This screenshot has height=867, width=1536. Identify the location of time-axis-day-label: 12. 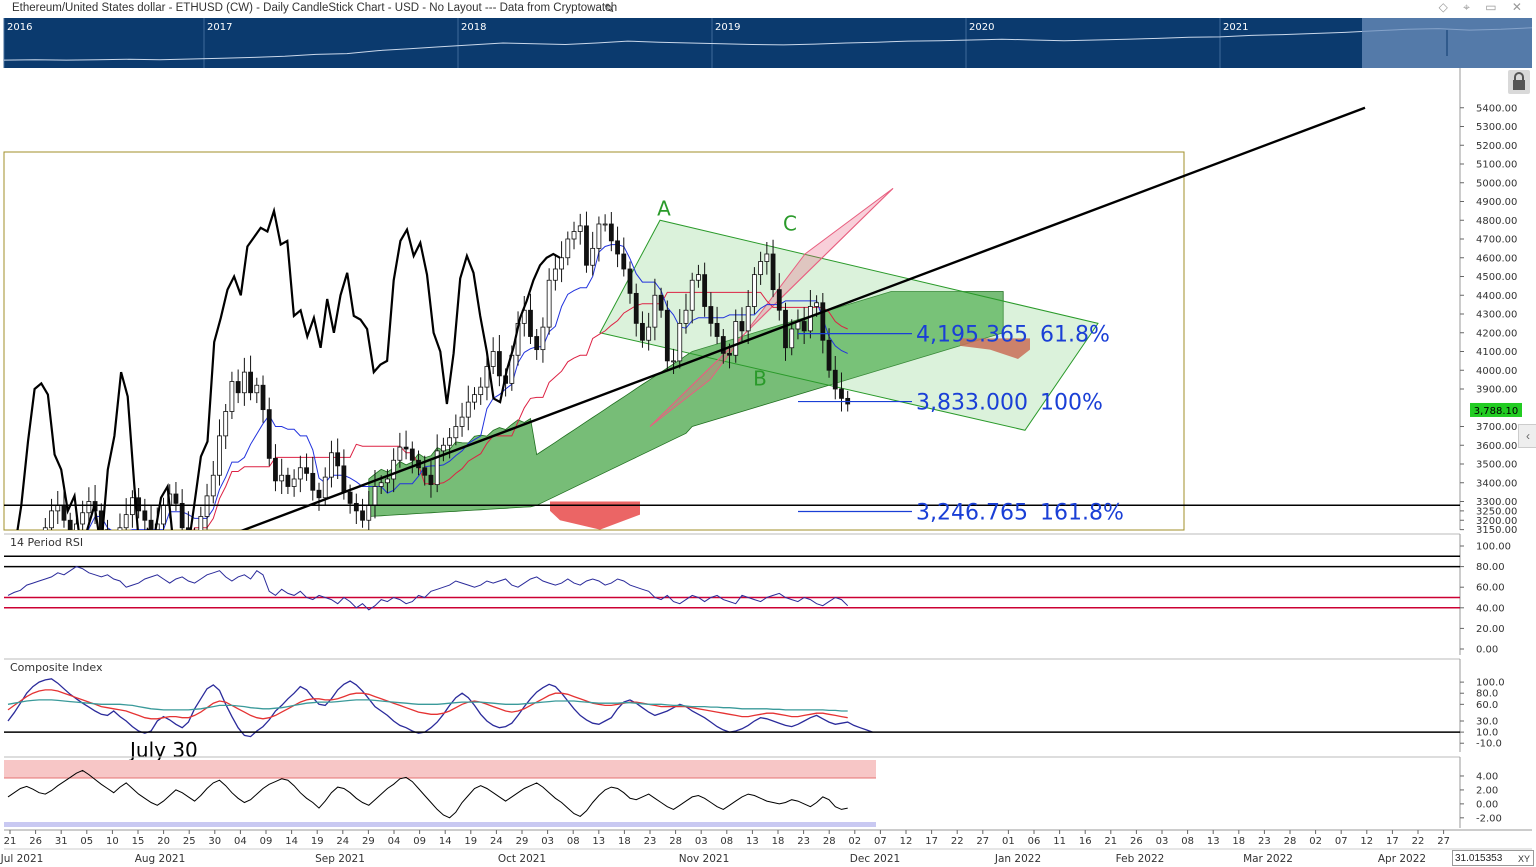
(1366, 841).